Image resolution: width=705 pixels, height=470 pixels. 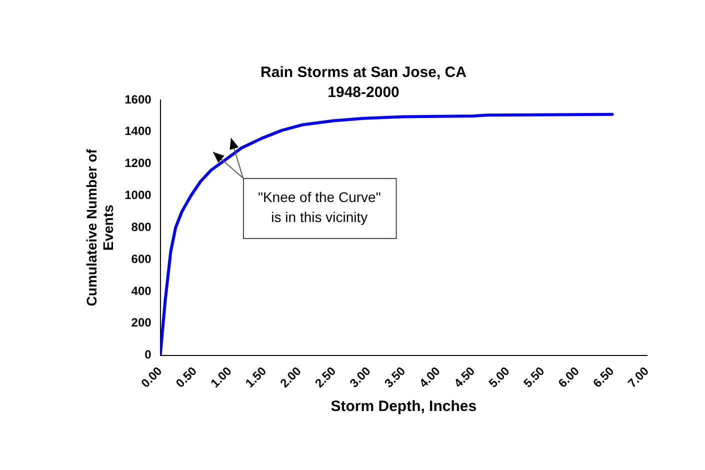 What do you see at coordinates (430, 377) in the screenshot?
I see `x-tick-label: 4.00` at bounding box center [430, 377].